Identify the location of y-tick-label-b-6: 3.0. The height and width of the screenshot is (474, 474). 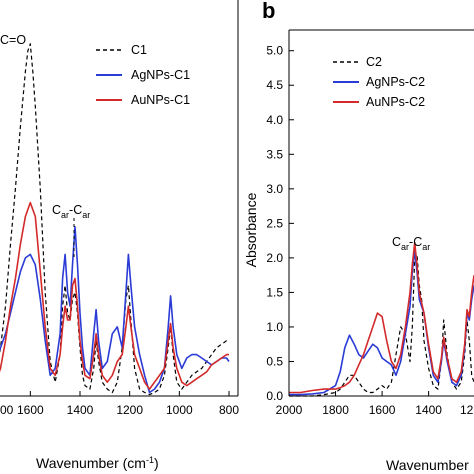
(274, 189).